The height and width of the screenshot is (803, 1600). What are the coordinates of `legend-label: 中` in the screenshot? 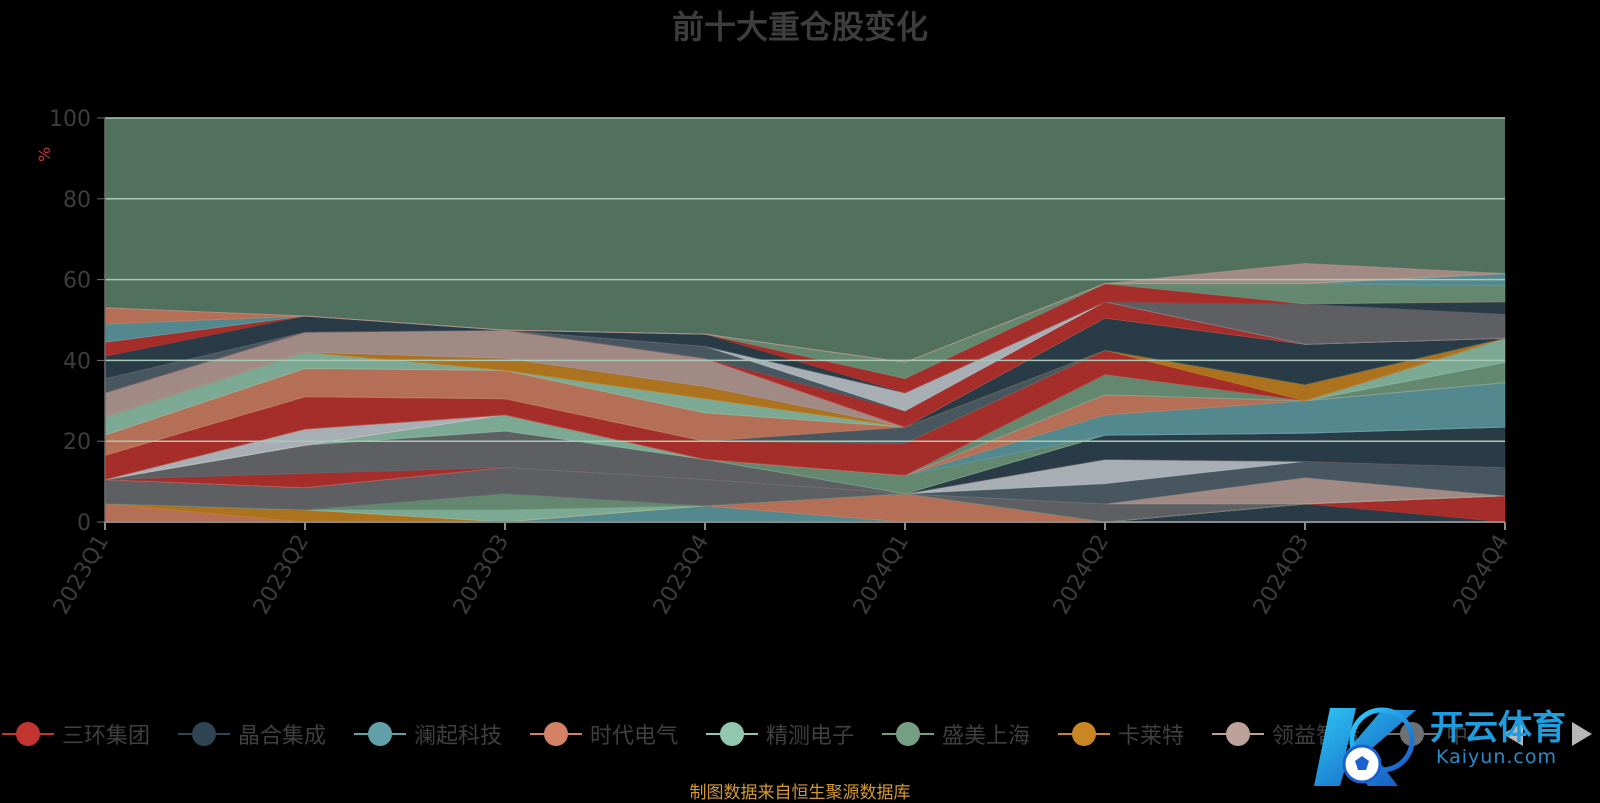 It's located at (1457, 736).